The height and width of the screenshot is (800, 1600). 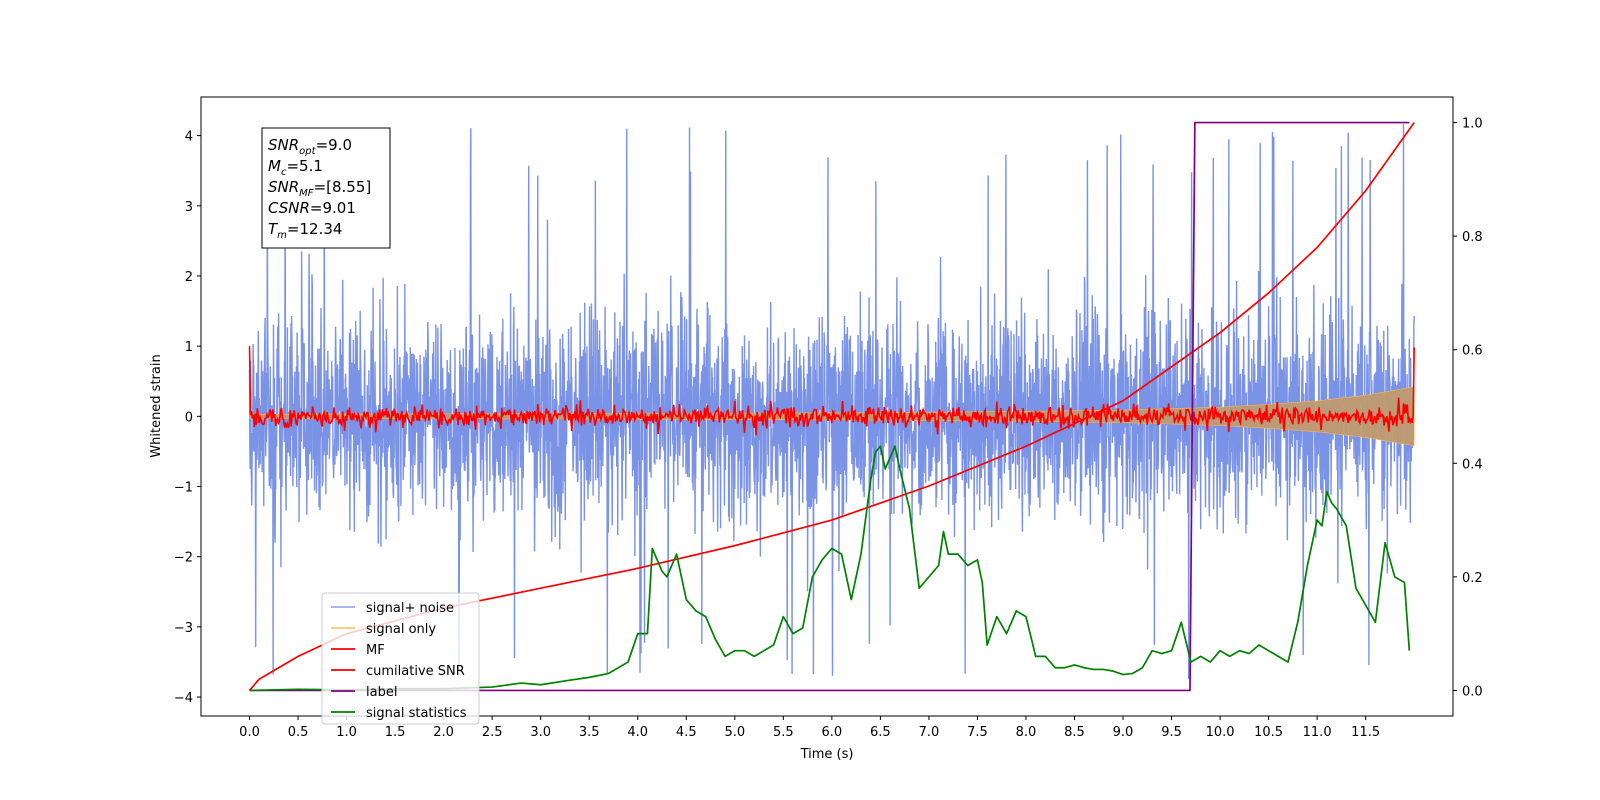 What do you see at coordinates (1472, 578) in the screenshot?
I see `y2-tick-label: 0.2` at bounding box center [1472, 578].